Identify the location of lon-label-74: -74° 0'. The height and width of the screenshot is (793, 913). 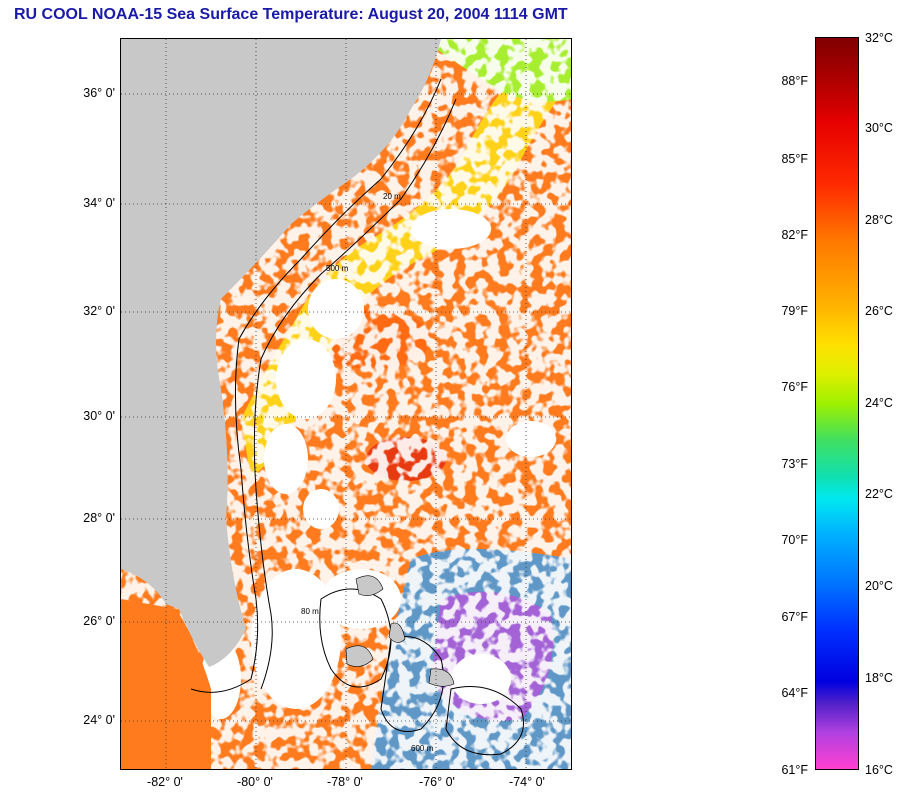
(527, 782).